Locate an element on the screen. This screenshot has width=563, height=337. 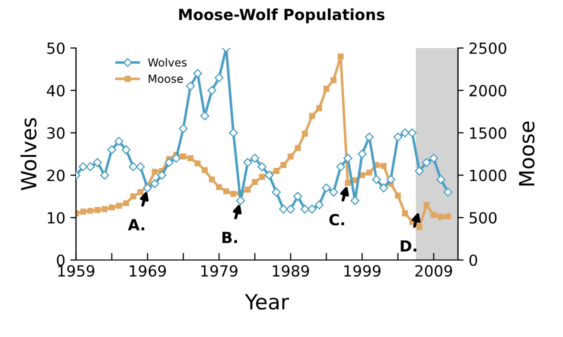
legend-label: Moose is located at coordinates (165, 78).